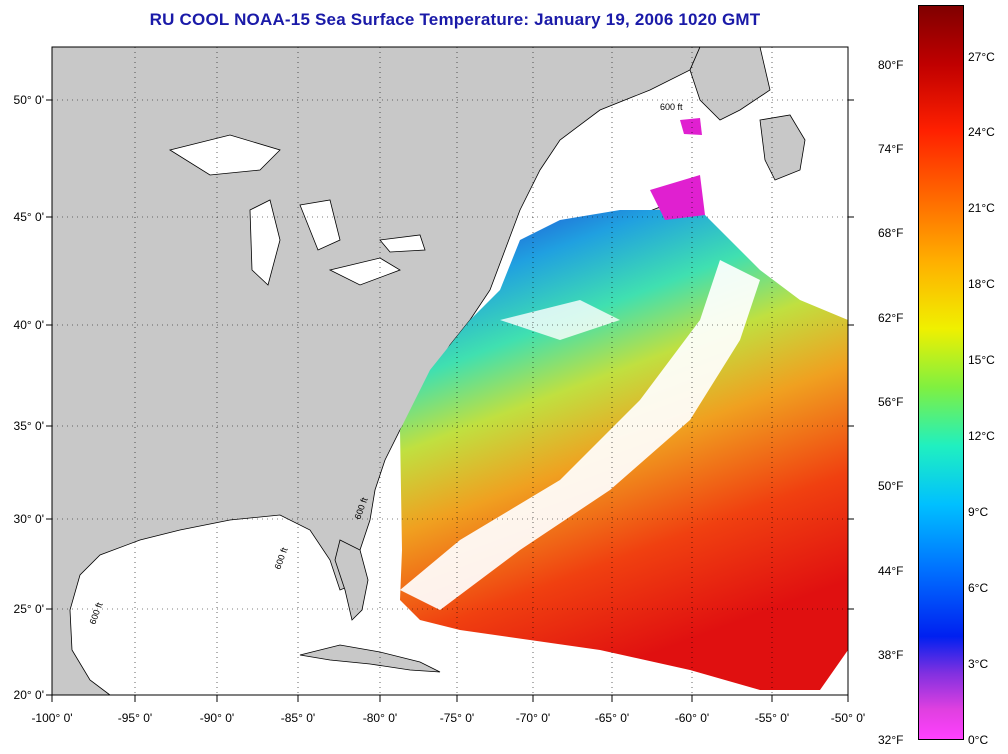 The height and width of the screenshot is (754, 1008). I want to click on lon-label: -90° 0', so click(217, 718).